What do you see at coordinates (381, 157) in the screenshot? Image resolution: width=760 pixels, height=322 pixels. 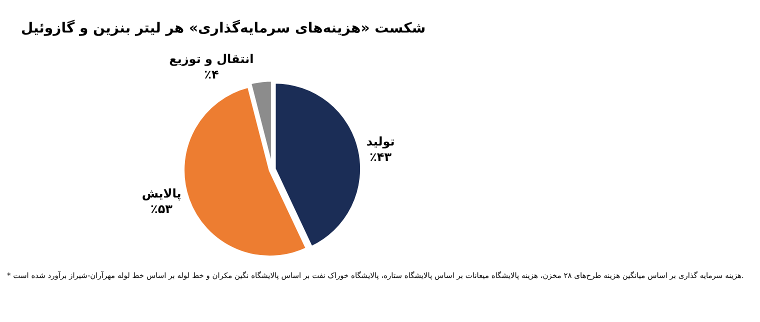 I see `data-label: ٪۴۳` at bounding box center [381, 157].